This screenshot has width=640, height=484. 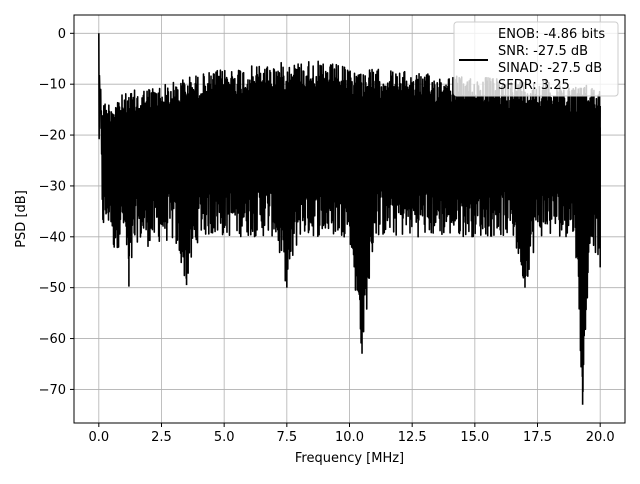 What do you see at coordinates (412, 437) in the screenshot?
I see `x-tick-label: 12.5` at bounding box center [412, 437].